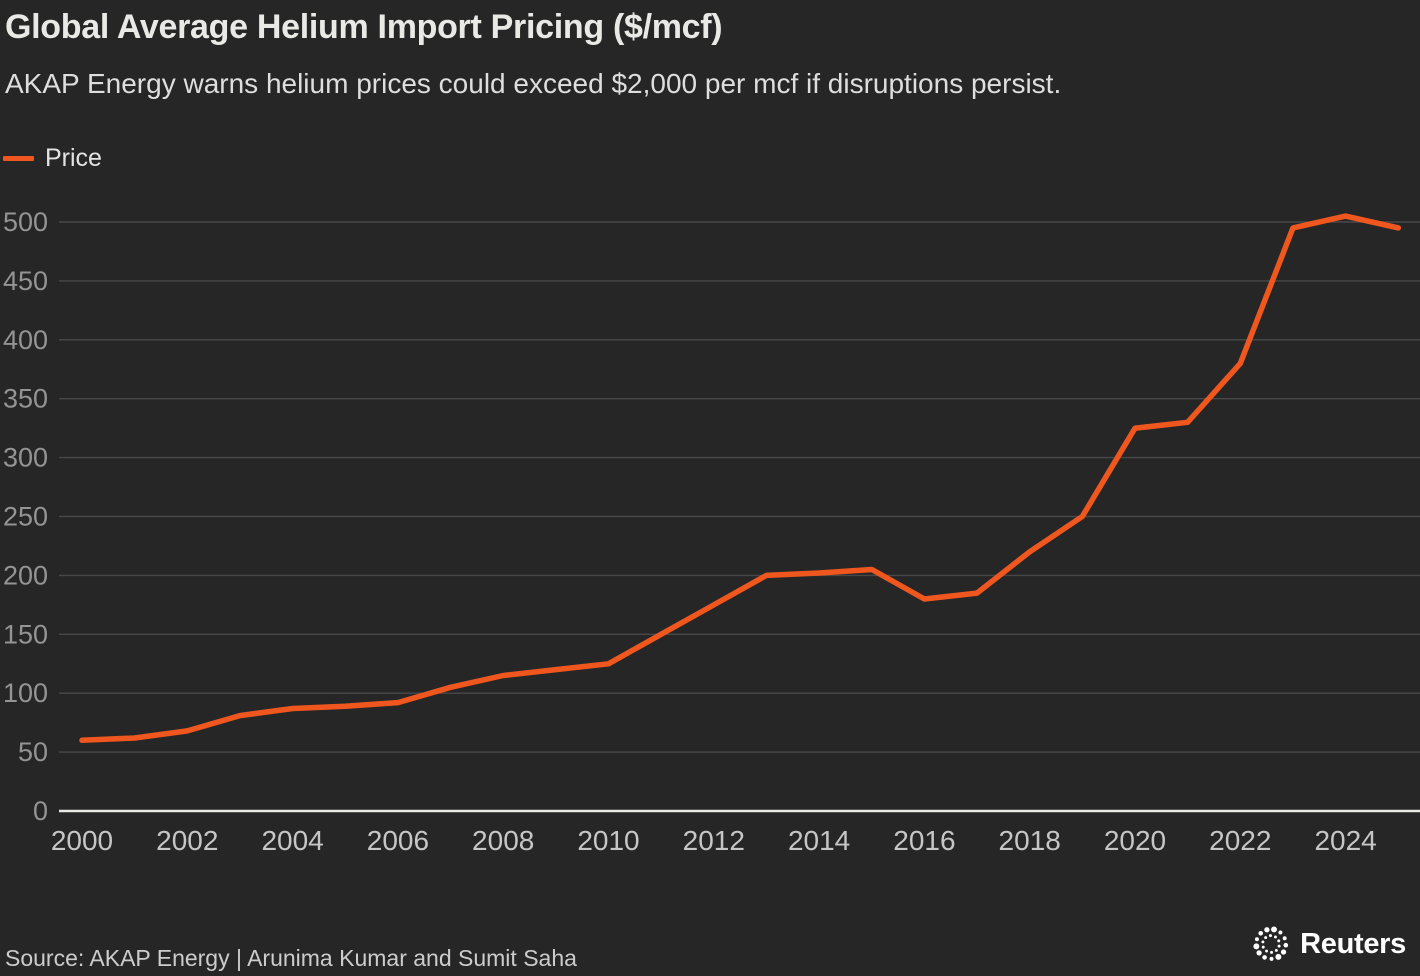 This screenshot has height=976, width=1420. What do you see at coordinates (18, 158) in the screenshot?
I see `legend-line-swatch` at bounding box center [18, 158].